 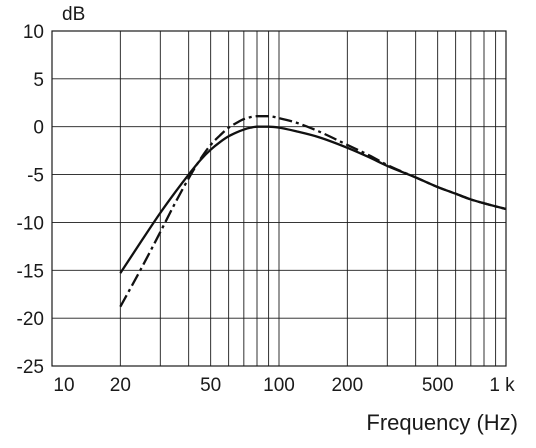 I want to click on x-tick-label: 10, so click(x=63, y=385).